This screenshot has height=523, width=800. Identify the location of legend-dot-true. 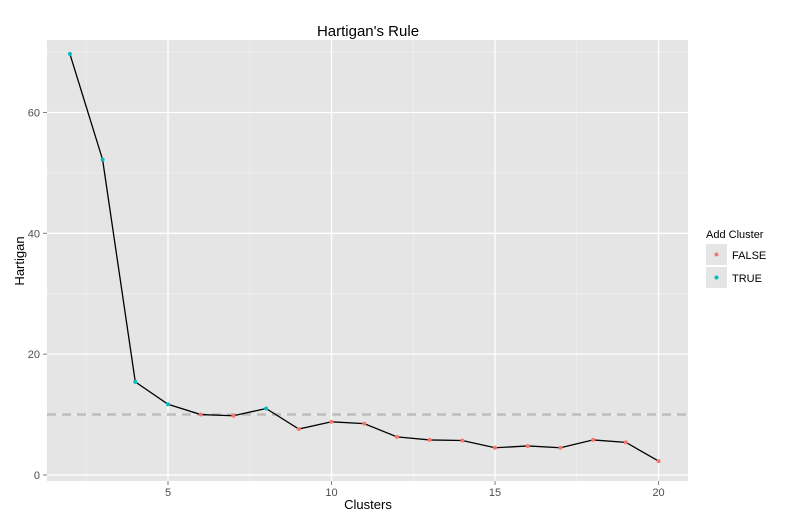
(716, 277).